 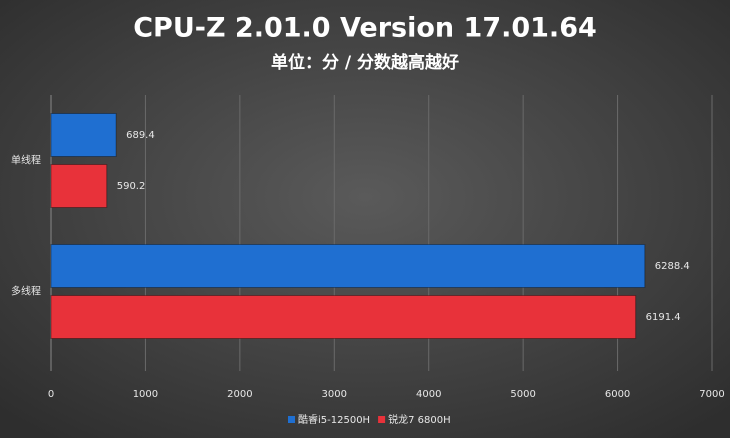 I want to click on x-tick-label: 4000, so click(x=428, y=394).